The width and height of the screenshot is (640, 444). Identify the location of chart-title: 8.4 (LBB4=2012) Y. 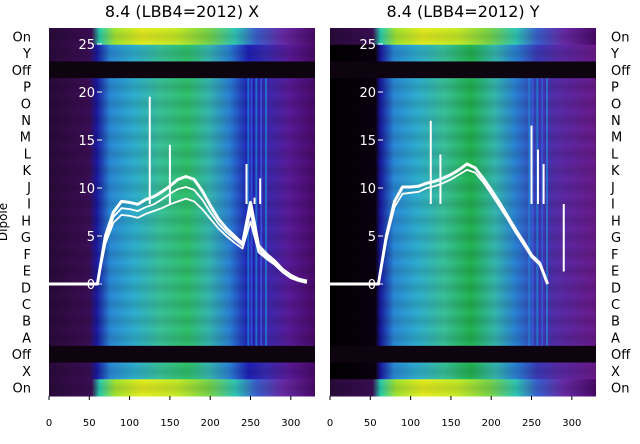
(462, 11).